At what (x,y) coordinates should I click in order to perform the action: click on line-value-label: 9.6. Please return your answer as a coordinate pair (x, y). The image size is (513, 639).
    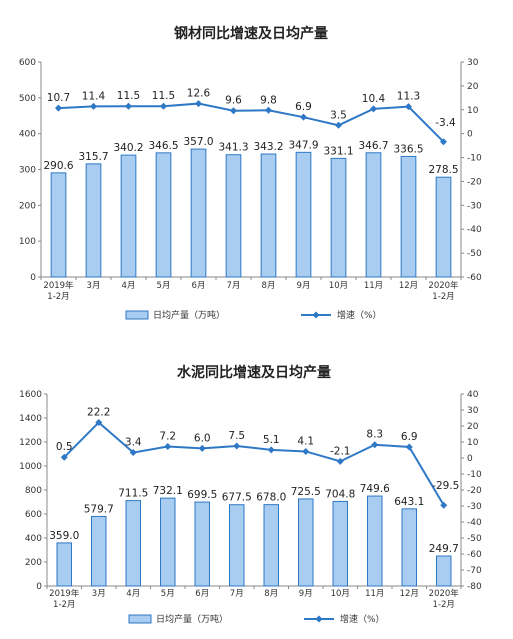
    Looking at the image, I should click on (233, 101).